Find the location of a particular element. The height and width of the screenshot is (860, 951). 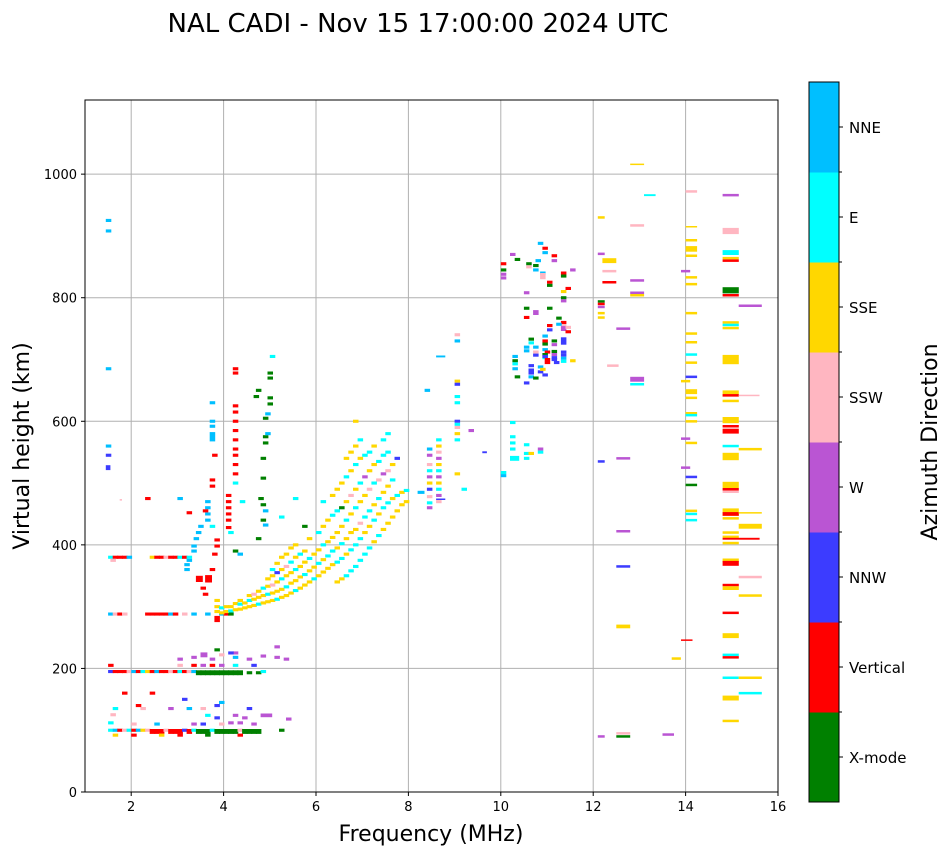

x-tick-label: 16 is located at coordinates (778, 807).